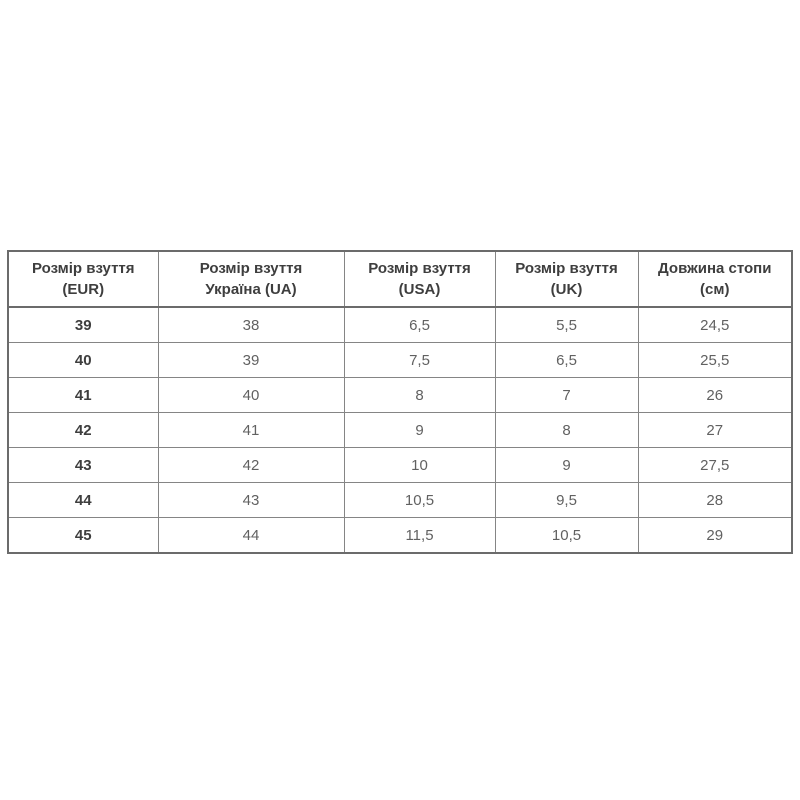  What do you see at coordinates (83, 268) in the screenshot?
I see `header-eur-line1: Розмір взуття` at bounding box center [83, 268].